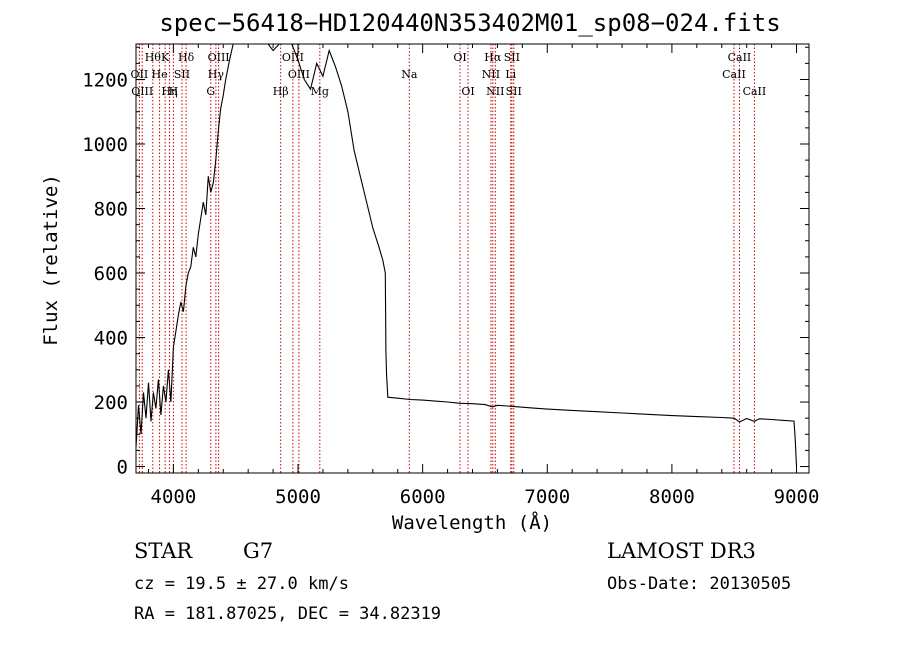  What do you see at coordinates (281, 91) in the screenshot?
I see `spectral-line-label: Hβ` at bounding box center [281, 91].